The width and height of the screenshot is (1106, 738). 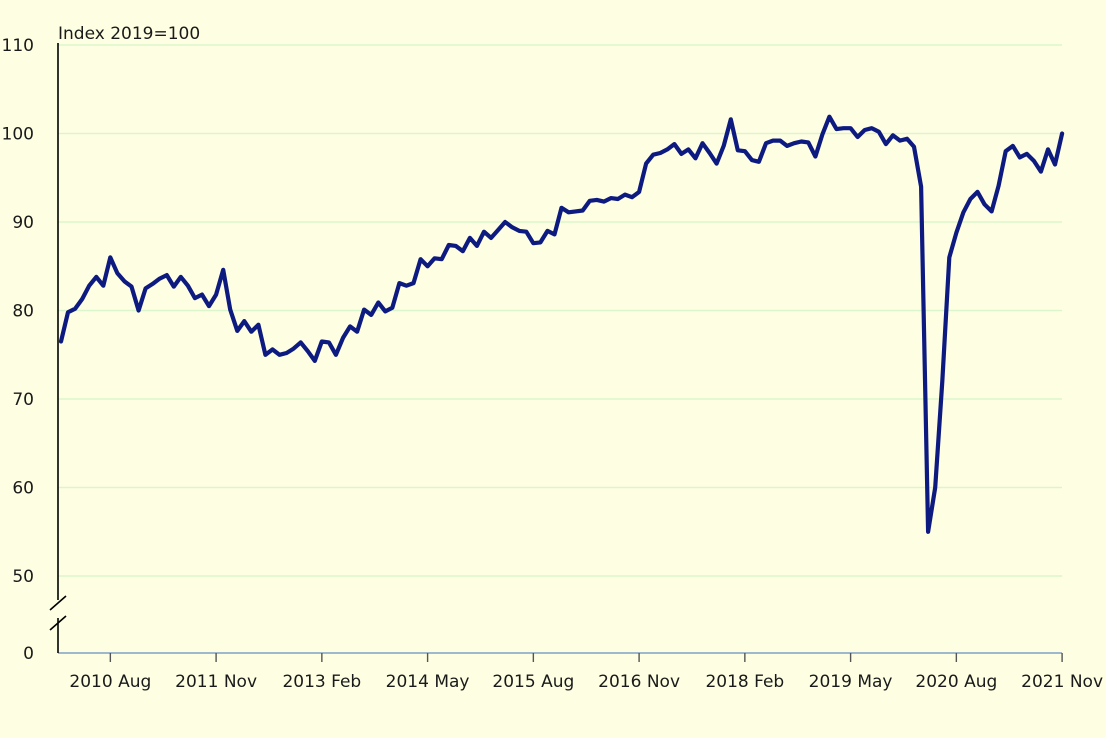 I want to click on y-tick-label: 80, so click(x=23, y=312).